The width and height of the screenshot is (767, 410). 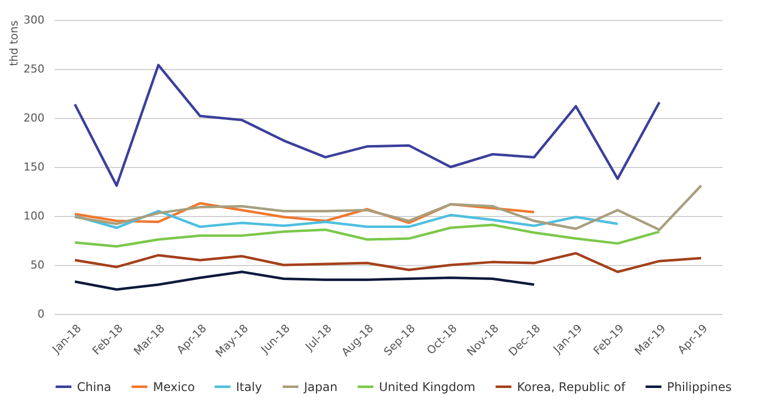 What do you see at coordinates (427, 387) in the screenshot?
I see `legend-label: United Kingdom` at bounding box center [427, 387].